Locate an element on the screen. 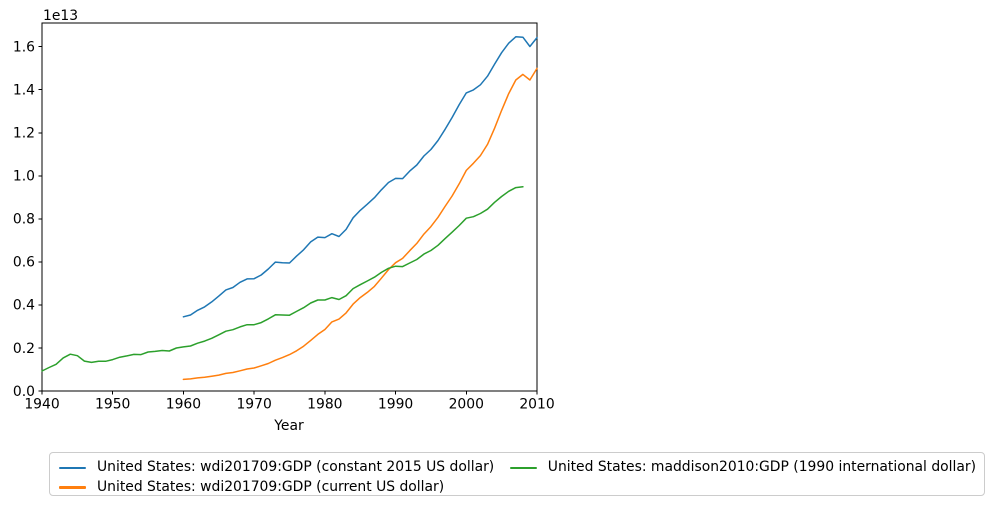 The image size is (1000, 509). legend-line-sample-orange-icon is located at coordinates (72, 487).